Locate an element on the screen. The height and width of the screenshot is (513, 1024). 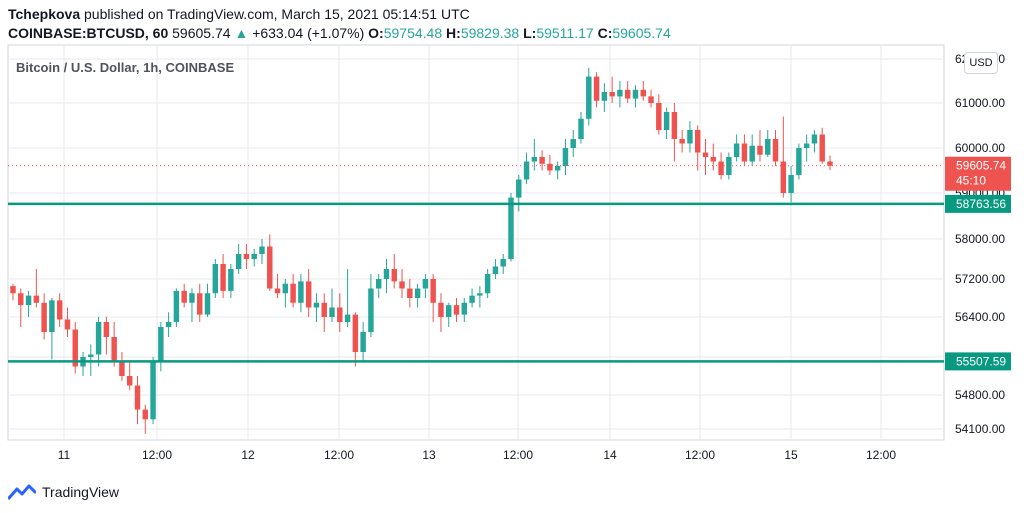
tradingview-branding: TradingView is located at coordinates (63, 492).